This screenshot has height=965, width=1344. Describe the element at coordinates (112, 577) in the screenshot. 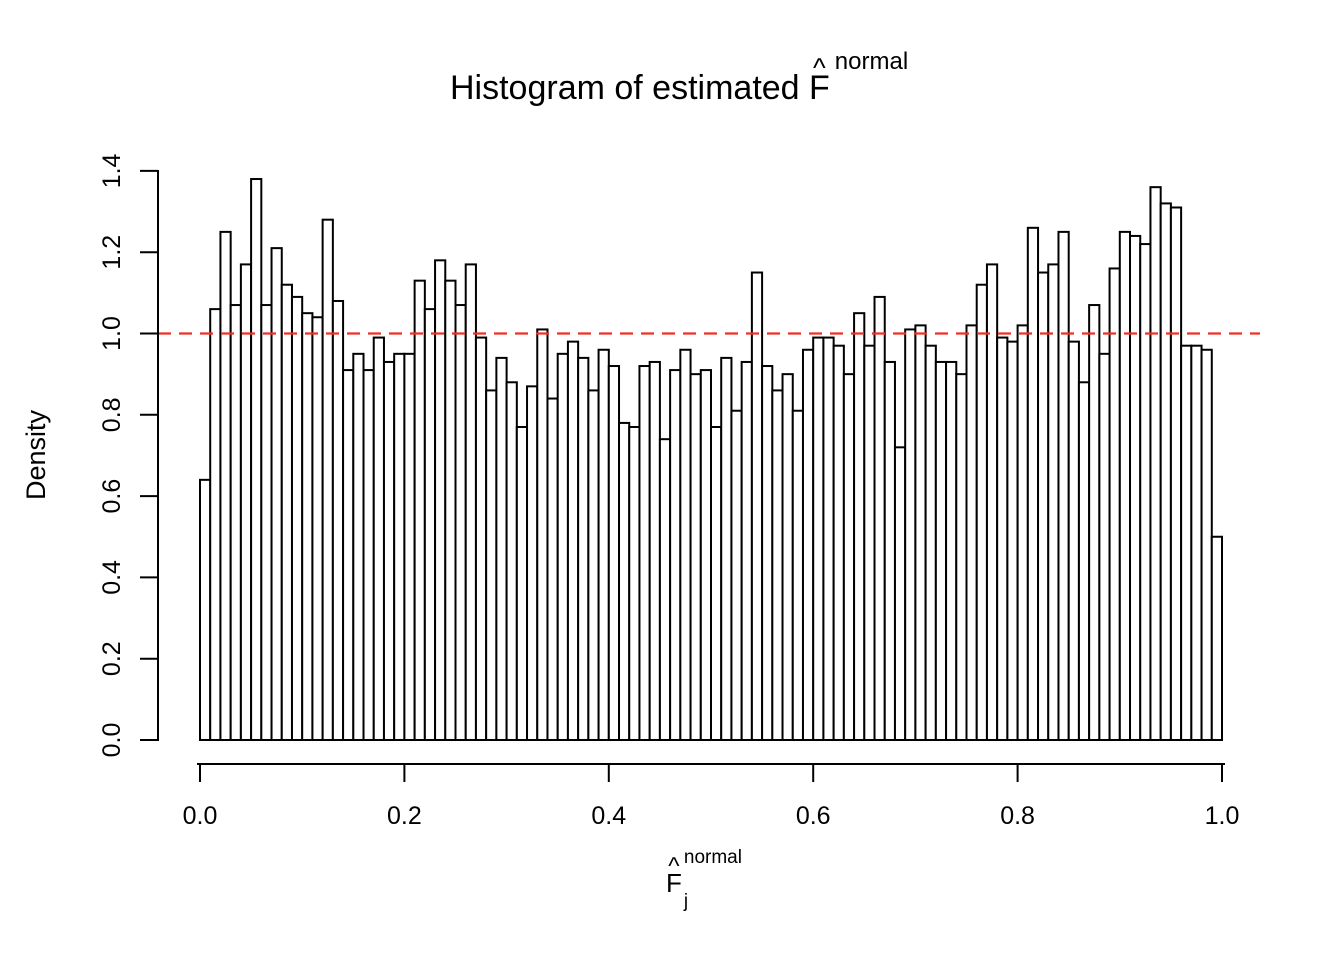

I see `y-tick-label: 0.4` at that location.